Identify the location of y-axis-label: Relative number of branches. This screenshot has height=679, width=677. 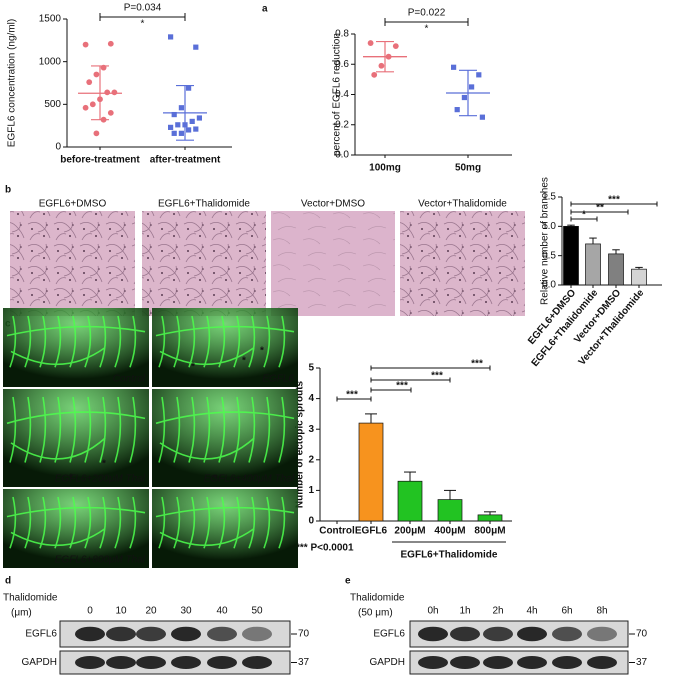
(545, 241).